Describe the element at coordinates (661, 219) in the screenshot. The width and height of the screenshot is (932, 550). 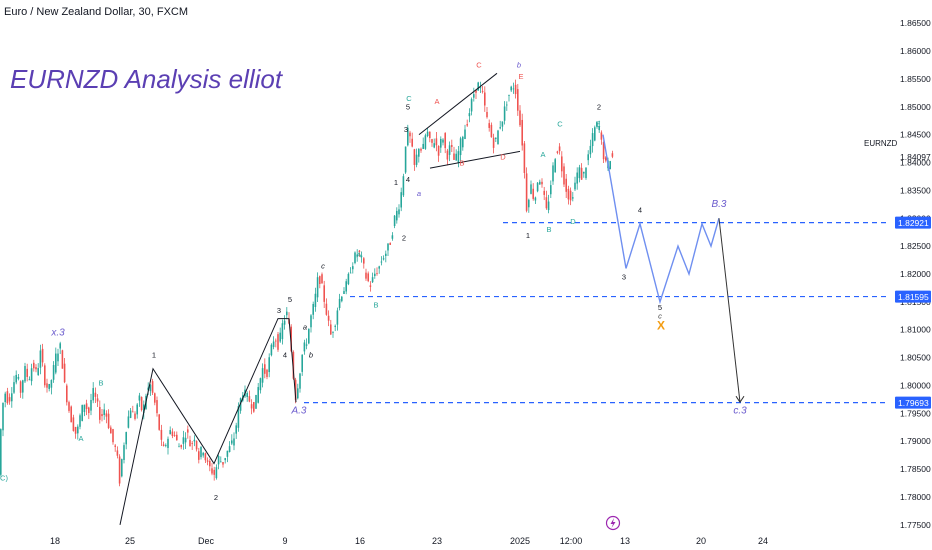
I see `projection-path` at that location.